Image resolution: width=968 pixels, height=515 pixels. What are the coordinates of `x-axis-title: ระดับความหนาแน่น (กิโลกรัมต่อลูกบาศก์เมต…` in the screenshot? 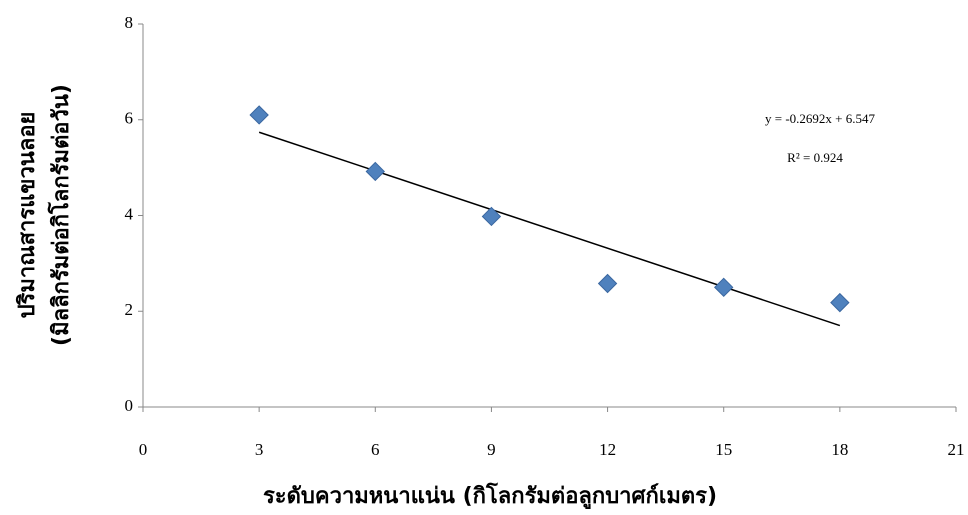 It's located at (490, 496).